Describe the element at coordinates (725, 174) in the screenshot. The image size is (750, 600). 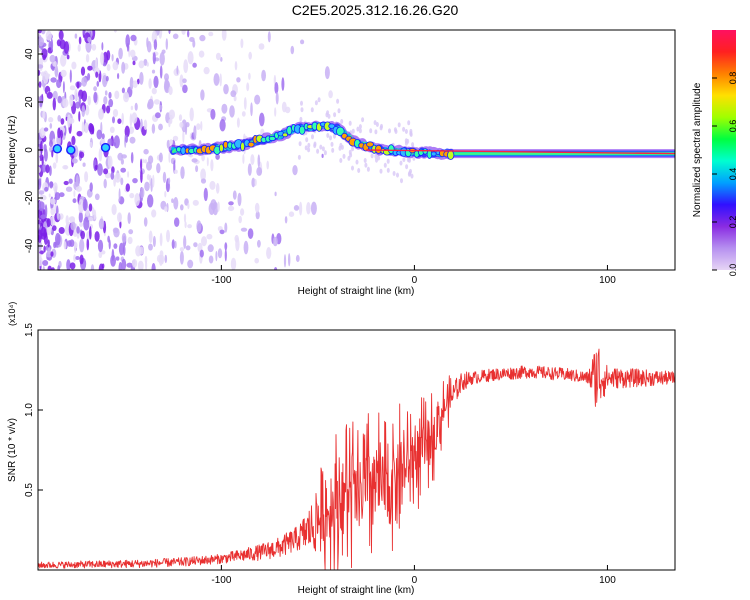
I see `colorbar-ticks: 0.0 0.2 0.4 0.6 0.8` at that location.